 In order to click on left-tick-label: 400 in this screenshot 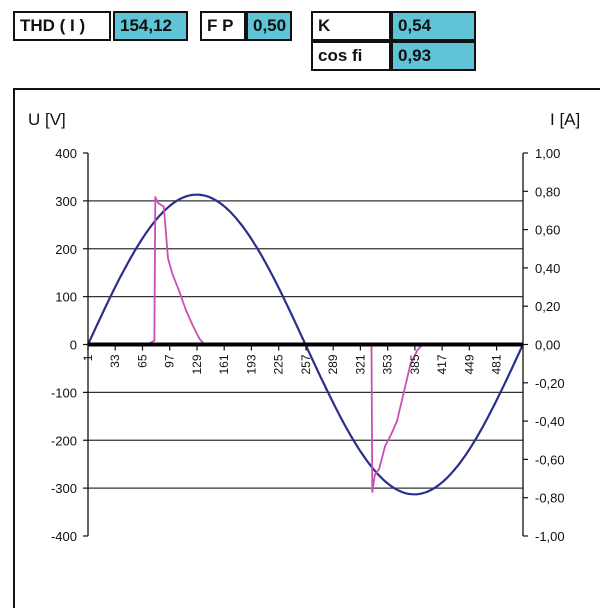, I will do `click(66, 153)`.